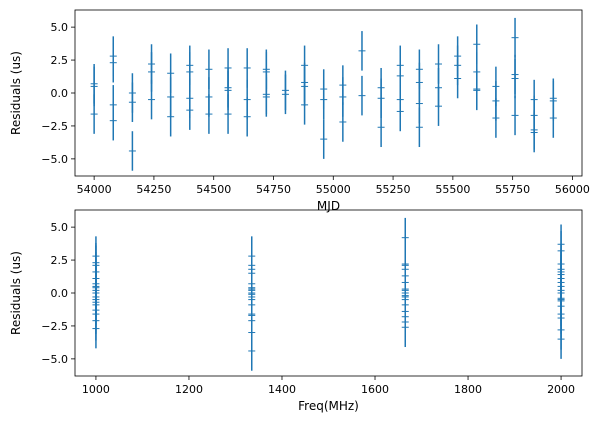 The width and height of the screenshot is (596, 432). Describe the element at coordinates (572, 189) in the screenshot. I see `x-tick-label: 56000` at that location.